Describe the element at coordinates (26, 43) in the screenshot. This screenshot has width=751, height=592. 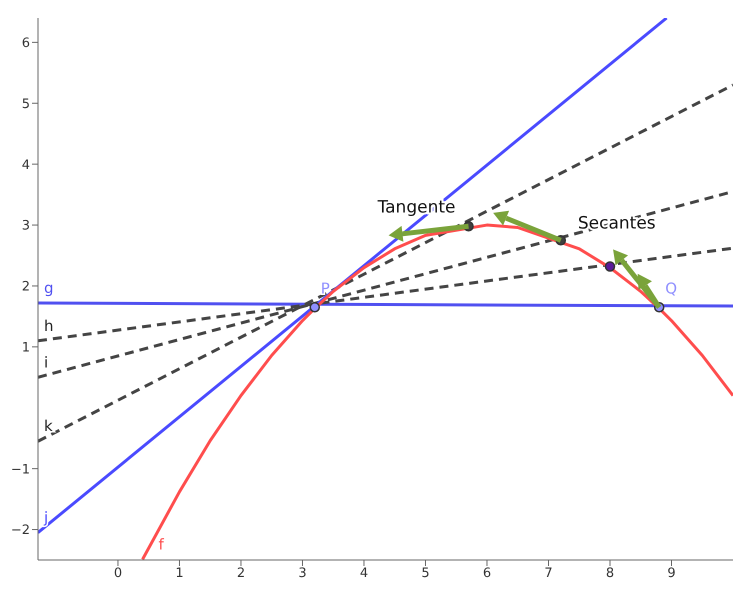
I see `y-tick-label: 6` at that location.